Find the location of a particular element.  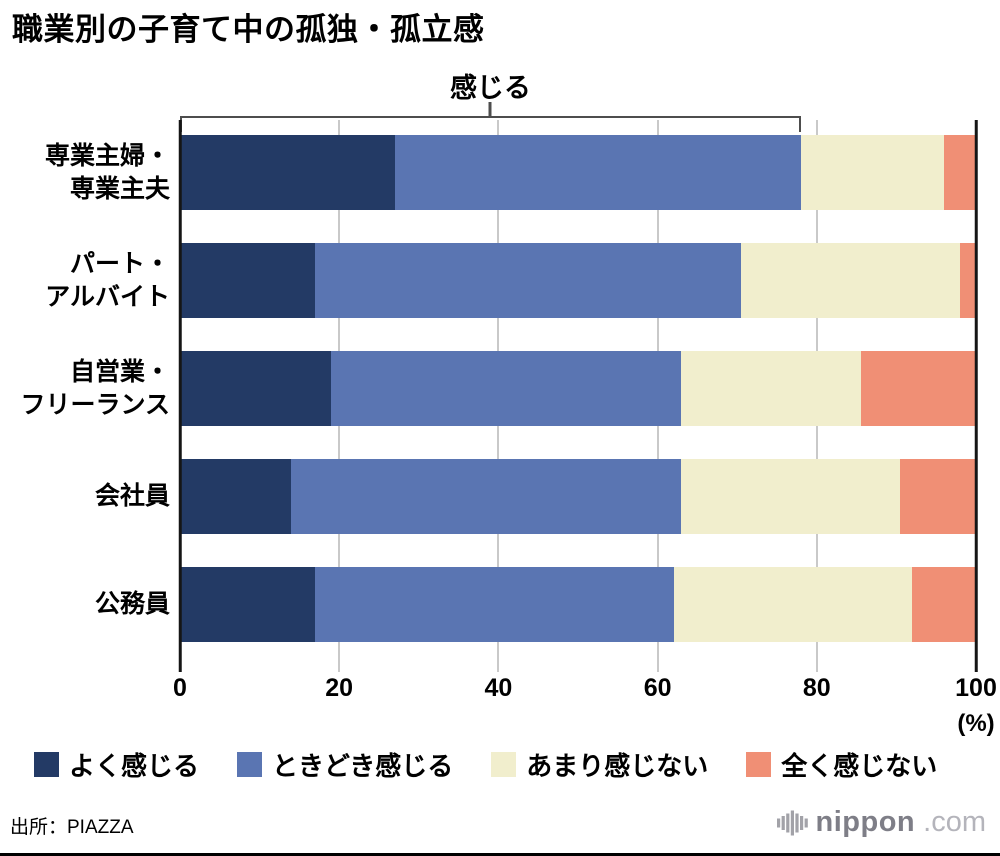

category-label: パート・ アルバイト is located at coordinates (107, 280).